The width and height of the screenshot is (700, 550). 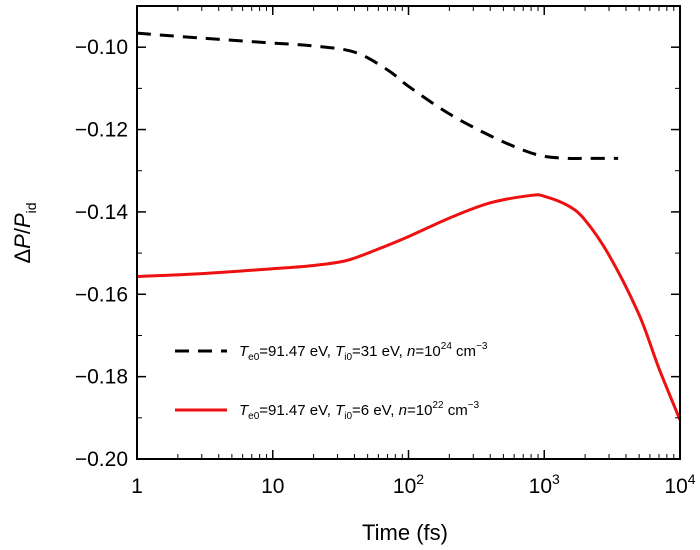 What do you see at coordinates (101, 459) in the screenshot?
I see `y-tick-label: −0.20` at bounding box center [101, 459].